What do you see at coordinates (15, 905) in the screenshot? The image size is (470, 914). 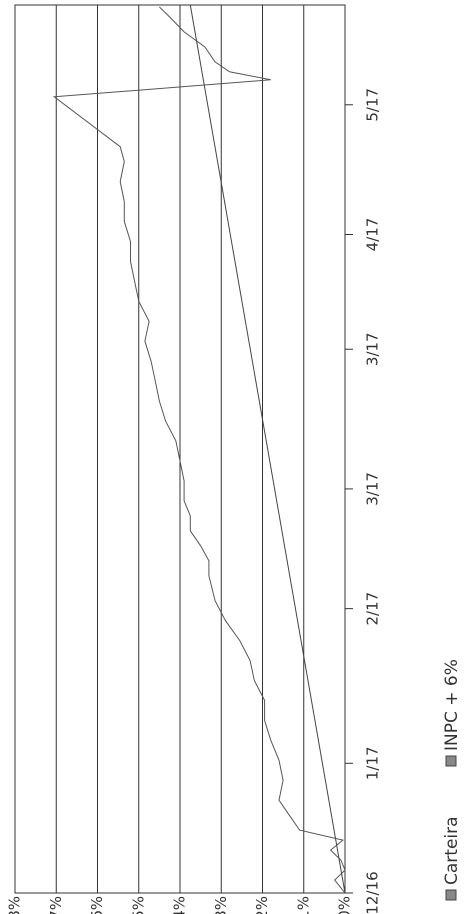 I see `y-tick-label: 8%` at bounding box center [15, 905].